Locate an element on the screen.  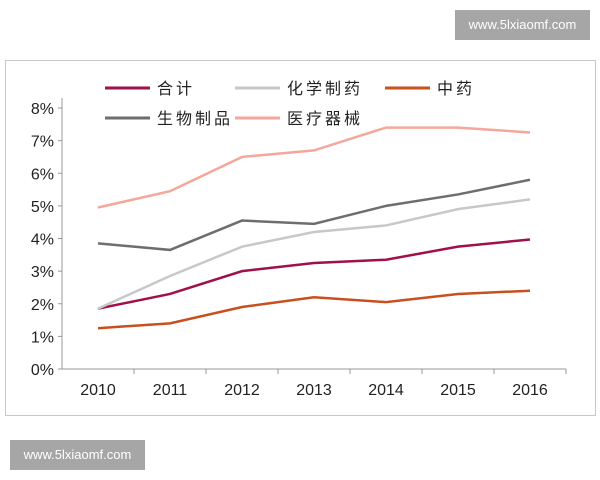
x-tick-label: 2011 is located at coordinates (170, 390).